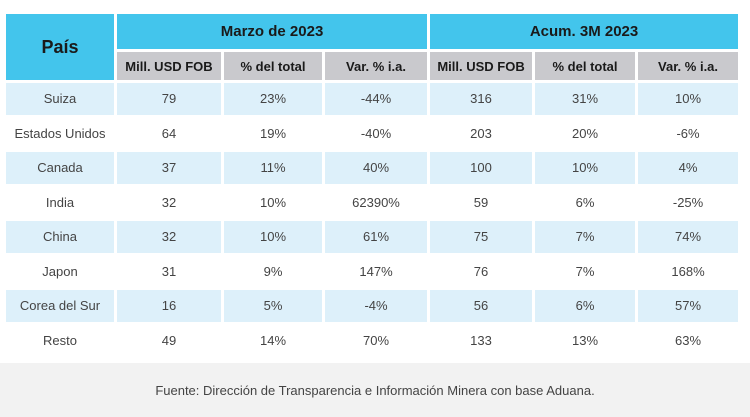  I want to click on col-header-var-acum: Var. % i.a., so click(688, 66).